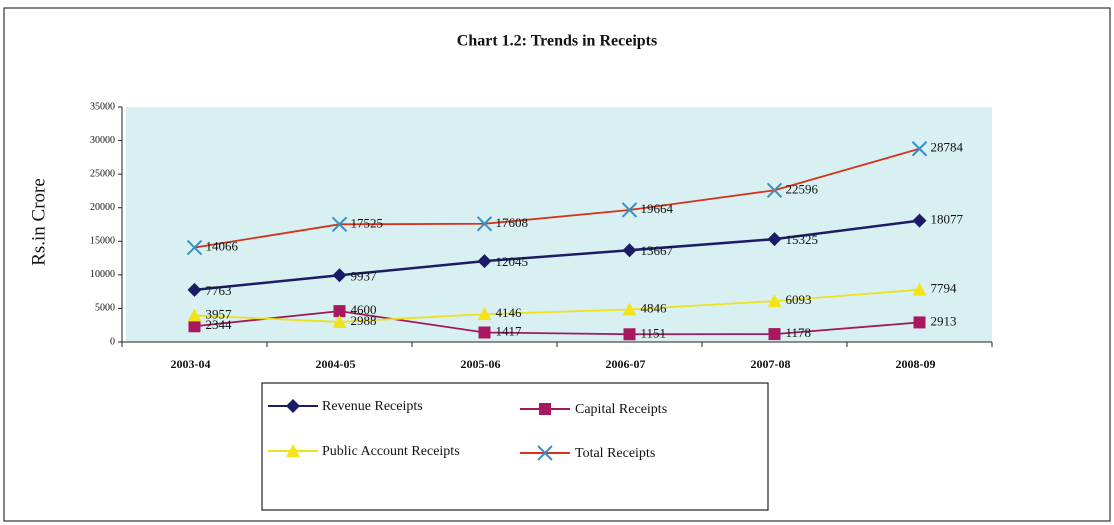 This screenshot has width=1114, height=525. Describe the element at coordinates (515, 446) in the screenshot. I see `legend` at that location.